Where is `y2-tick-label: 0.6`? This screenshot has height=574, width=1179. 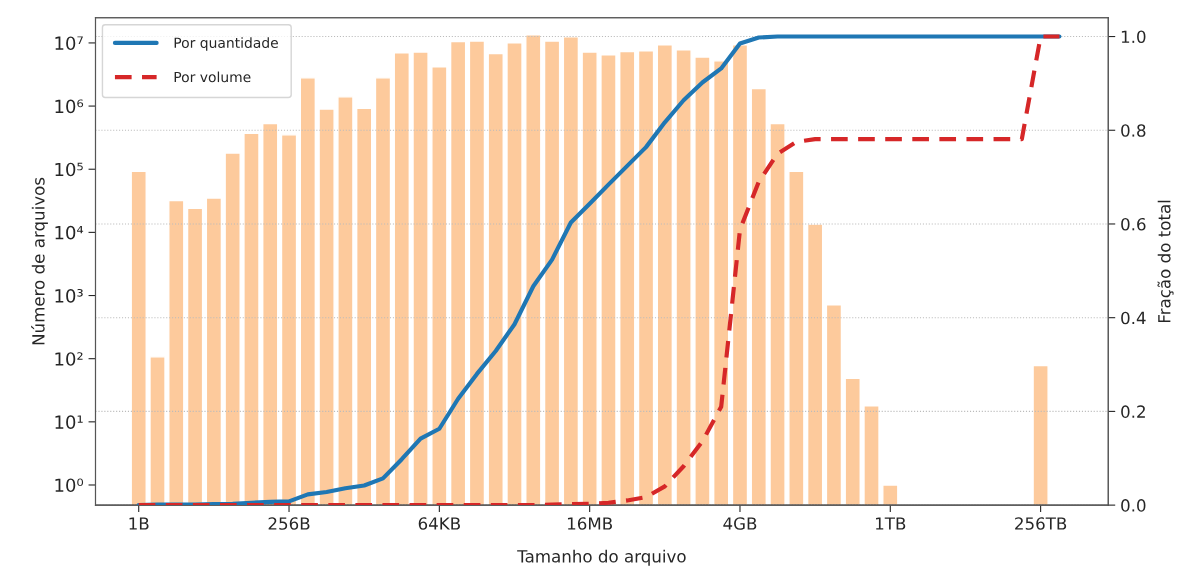
y2-tick-label: 0.6 is located at coordinates (1133, 224).